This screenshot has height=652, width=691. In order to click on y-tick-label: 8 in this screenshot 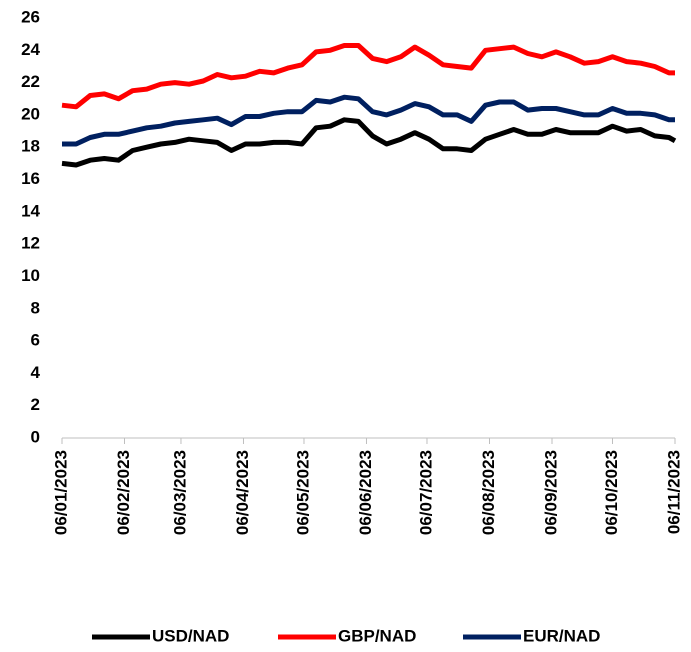, I will do `click(35, 307)`.